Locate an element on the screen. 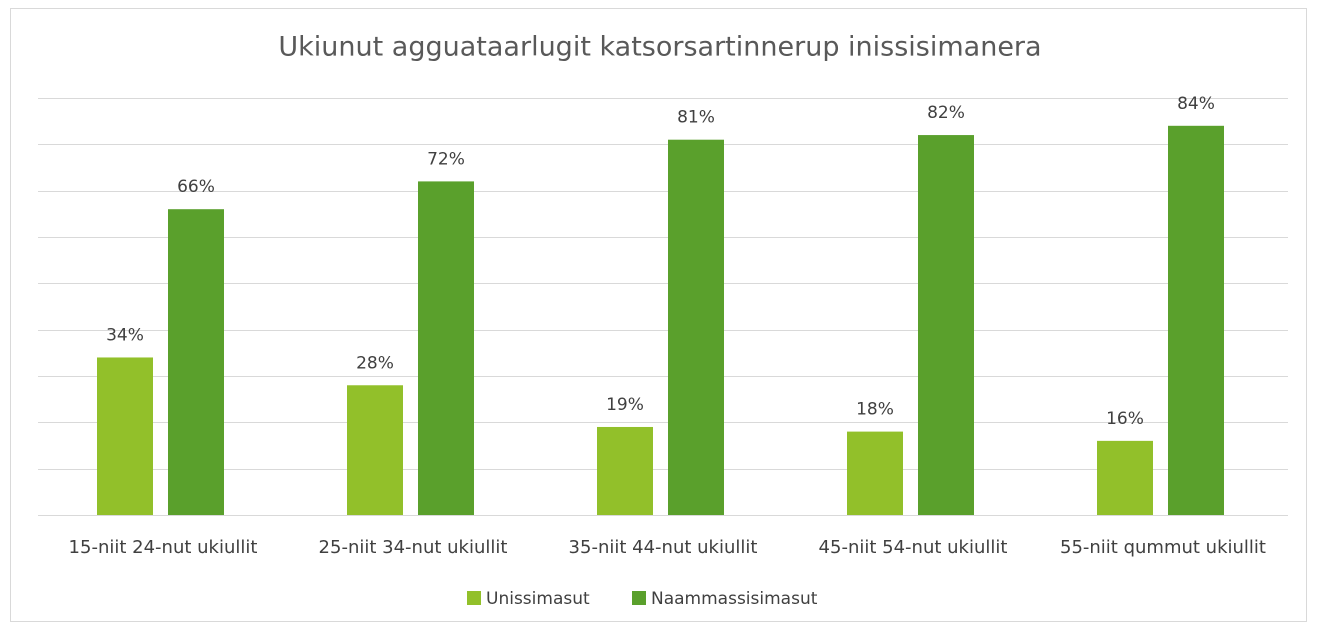 This screenshot has width=1317, height=630. data-label: 72% is located at coordinates (446, 159).